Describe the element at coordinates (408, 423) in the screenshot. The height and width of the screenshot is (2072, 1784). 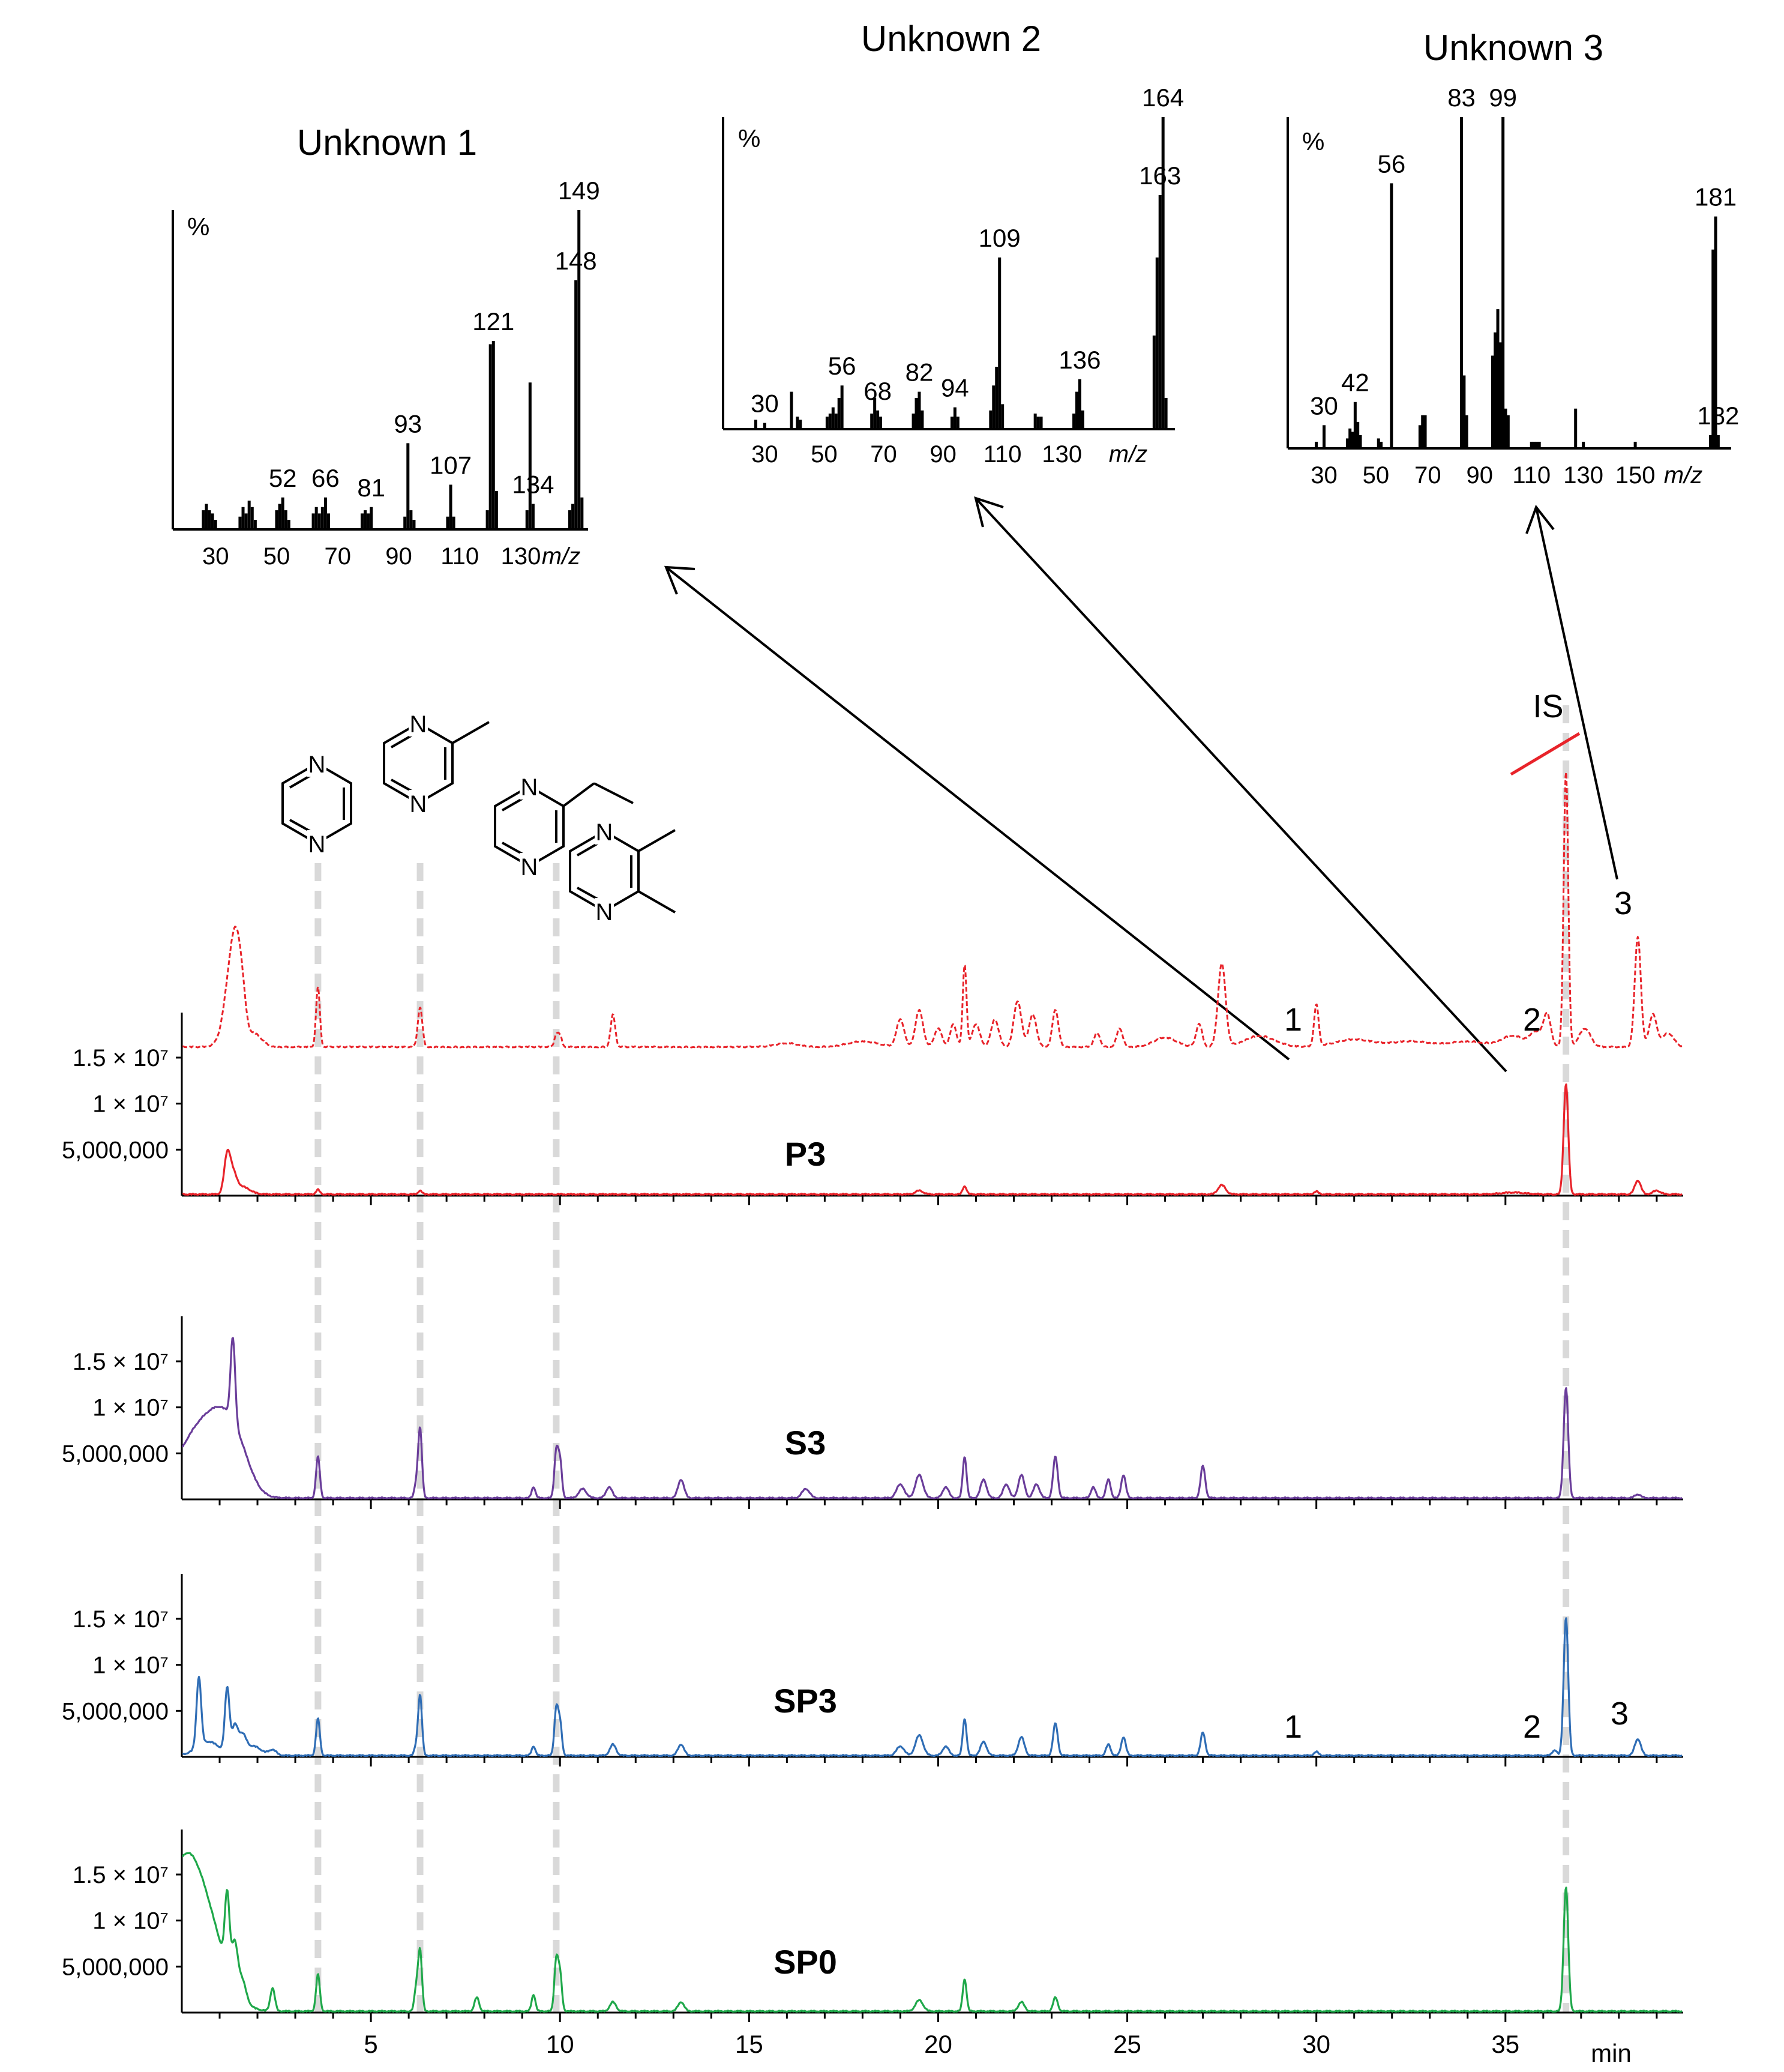
I see `spectrum-peak-label: 93` at that location.